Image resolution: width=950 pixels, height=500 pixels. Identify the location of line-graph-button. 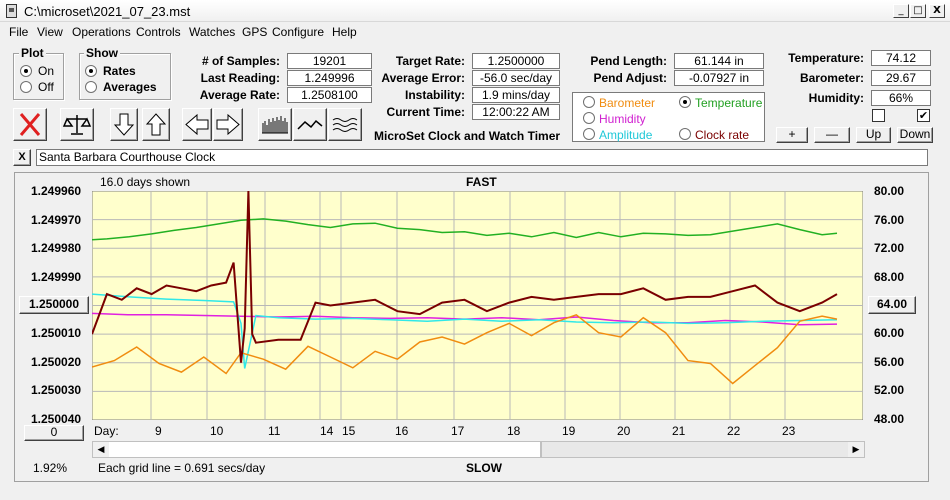
(310, 124).